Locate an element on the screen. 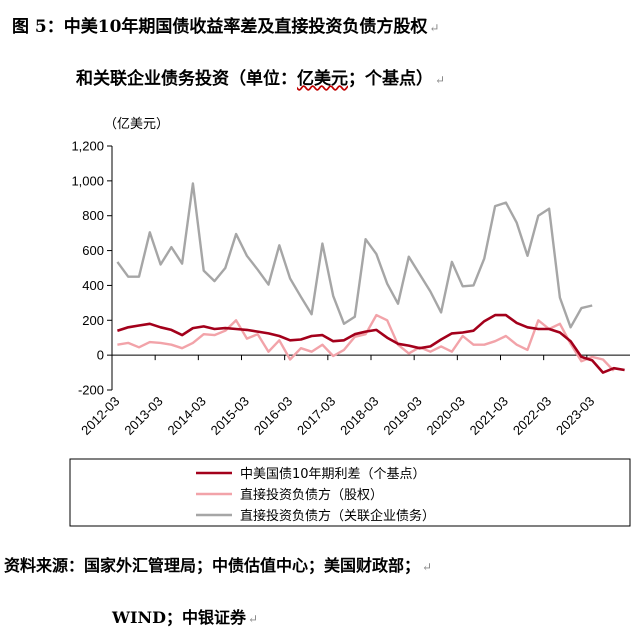 Image resolution: width=644 pixels, height=637 pixels. x-tick-label: 2021-03 is located at coordinates (489, 416).